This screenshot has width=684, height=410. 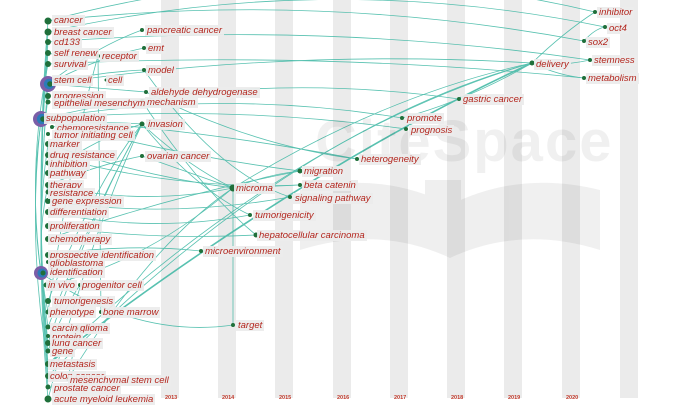 What do you see at coordinates (48, 201) in the screenshot?
I see `node-gene-expression` at bounding box center [48, 201].